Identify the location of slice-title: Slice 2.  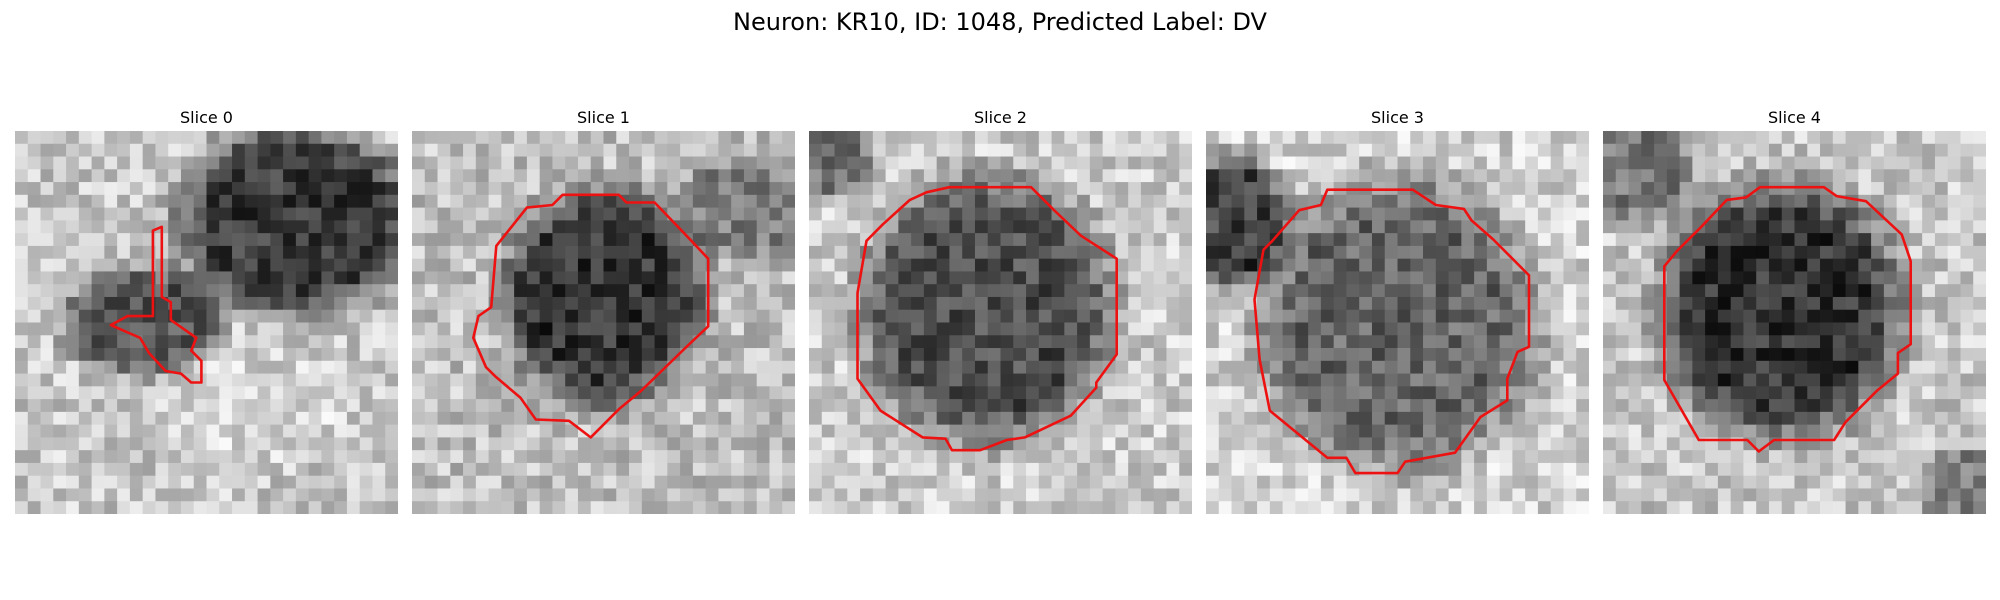
(1000, 117).